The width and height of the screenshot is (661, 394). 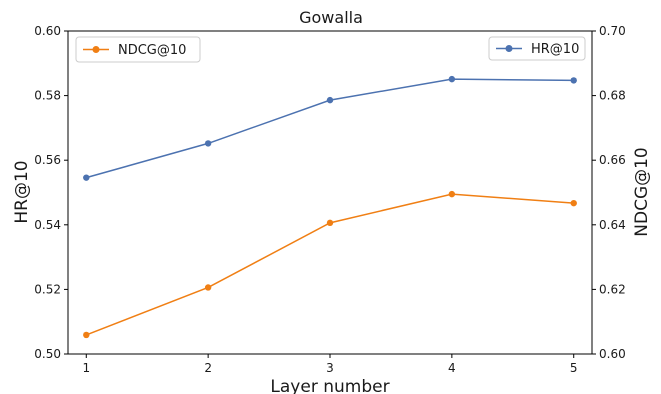 I want to click on ndcg-10-legend-box, so click(x=138, y=49).